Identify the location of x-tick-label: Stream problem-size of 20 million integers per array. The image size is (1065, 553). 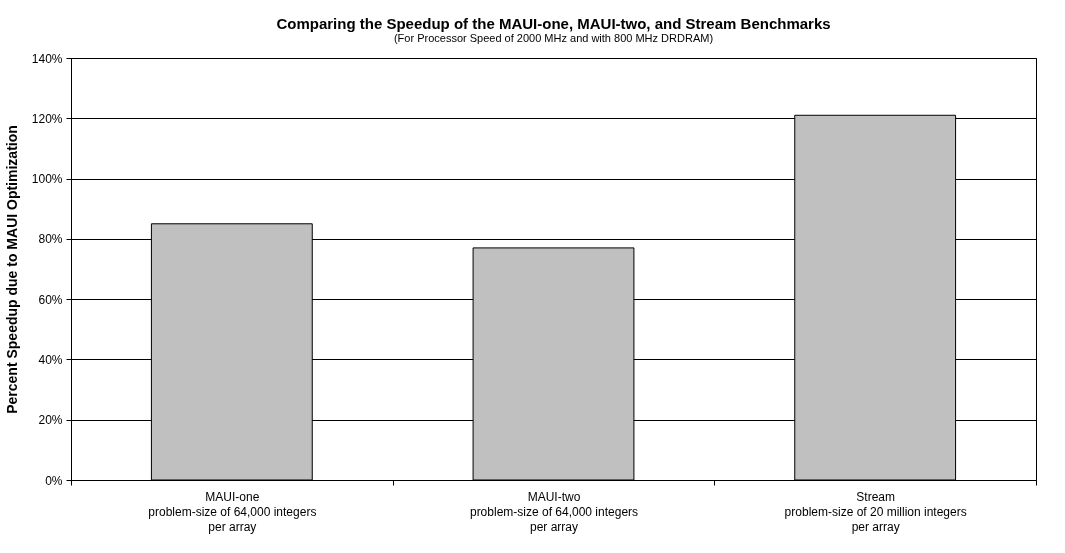
(875, 511).